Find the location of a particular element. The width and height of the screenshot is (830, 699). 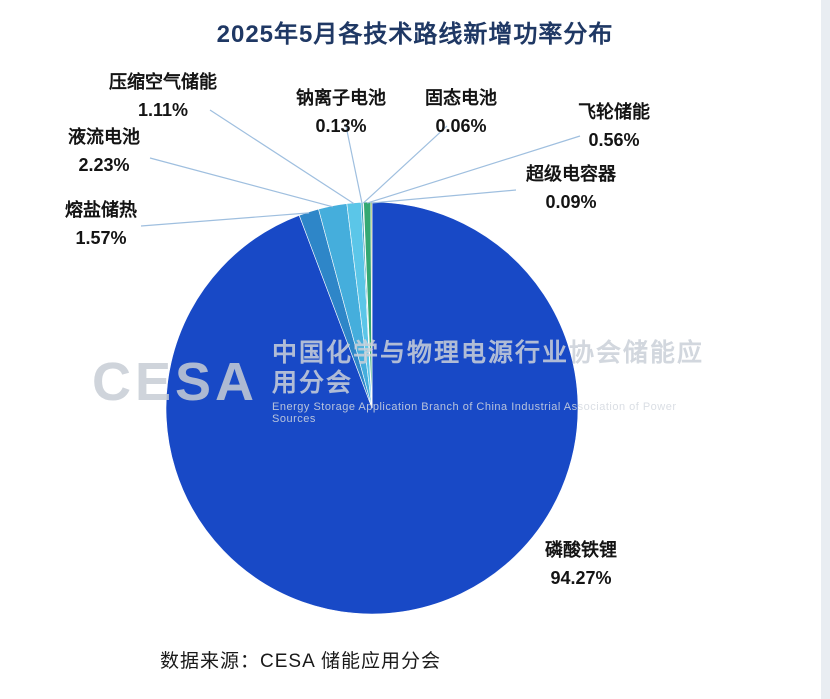

slice-label-name-4: 钠离子电池 is located at coordinates (341, 97).